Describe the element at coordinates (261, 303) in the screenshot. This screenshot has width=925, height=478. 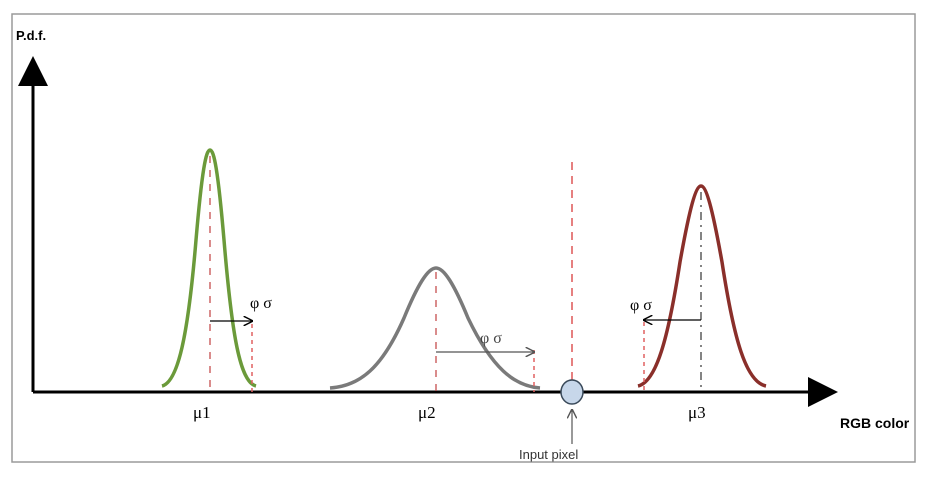
I see `spread-label-1: φ σ` at that location.